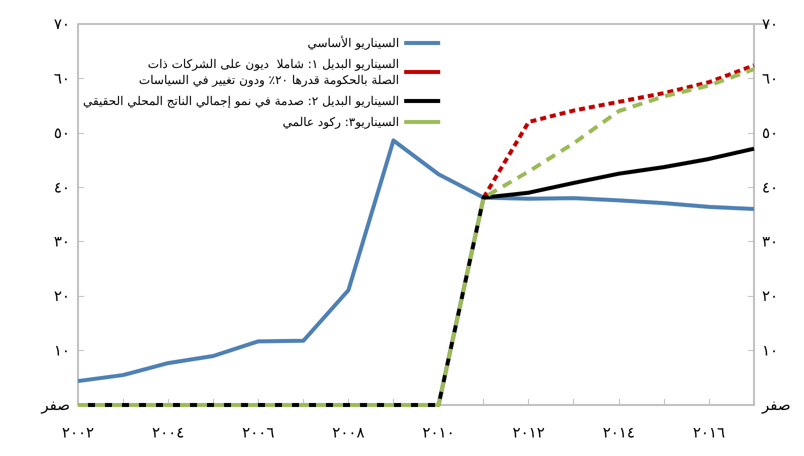  I want to click on y2-tick-label: ٣٠, so click(770, 241).